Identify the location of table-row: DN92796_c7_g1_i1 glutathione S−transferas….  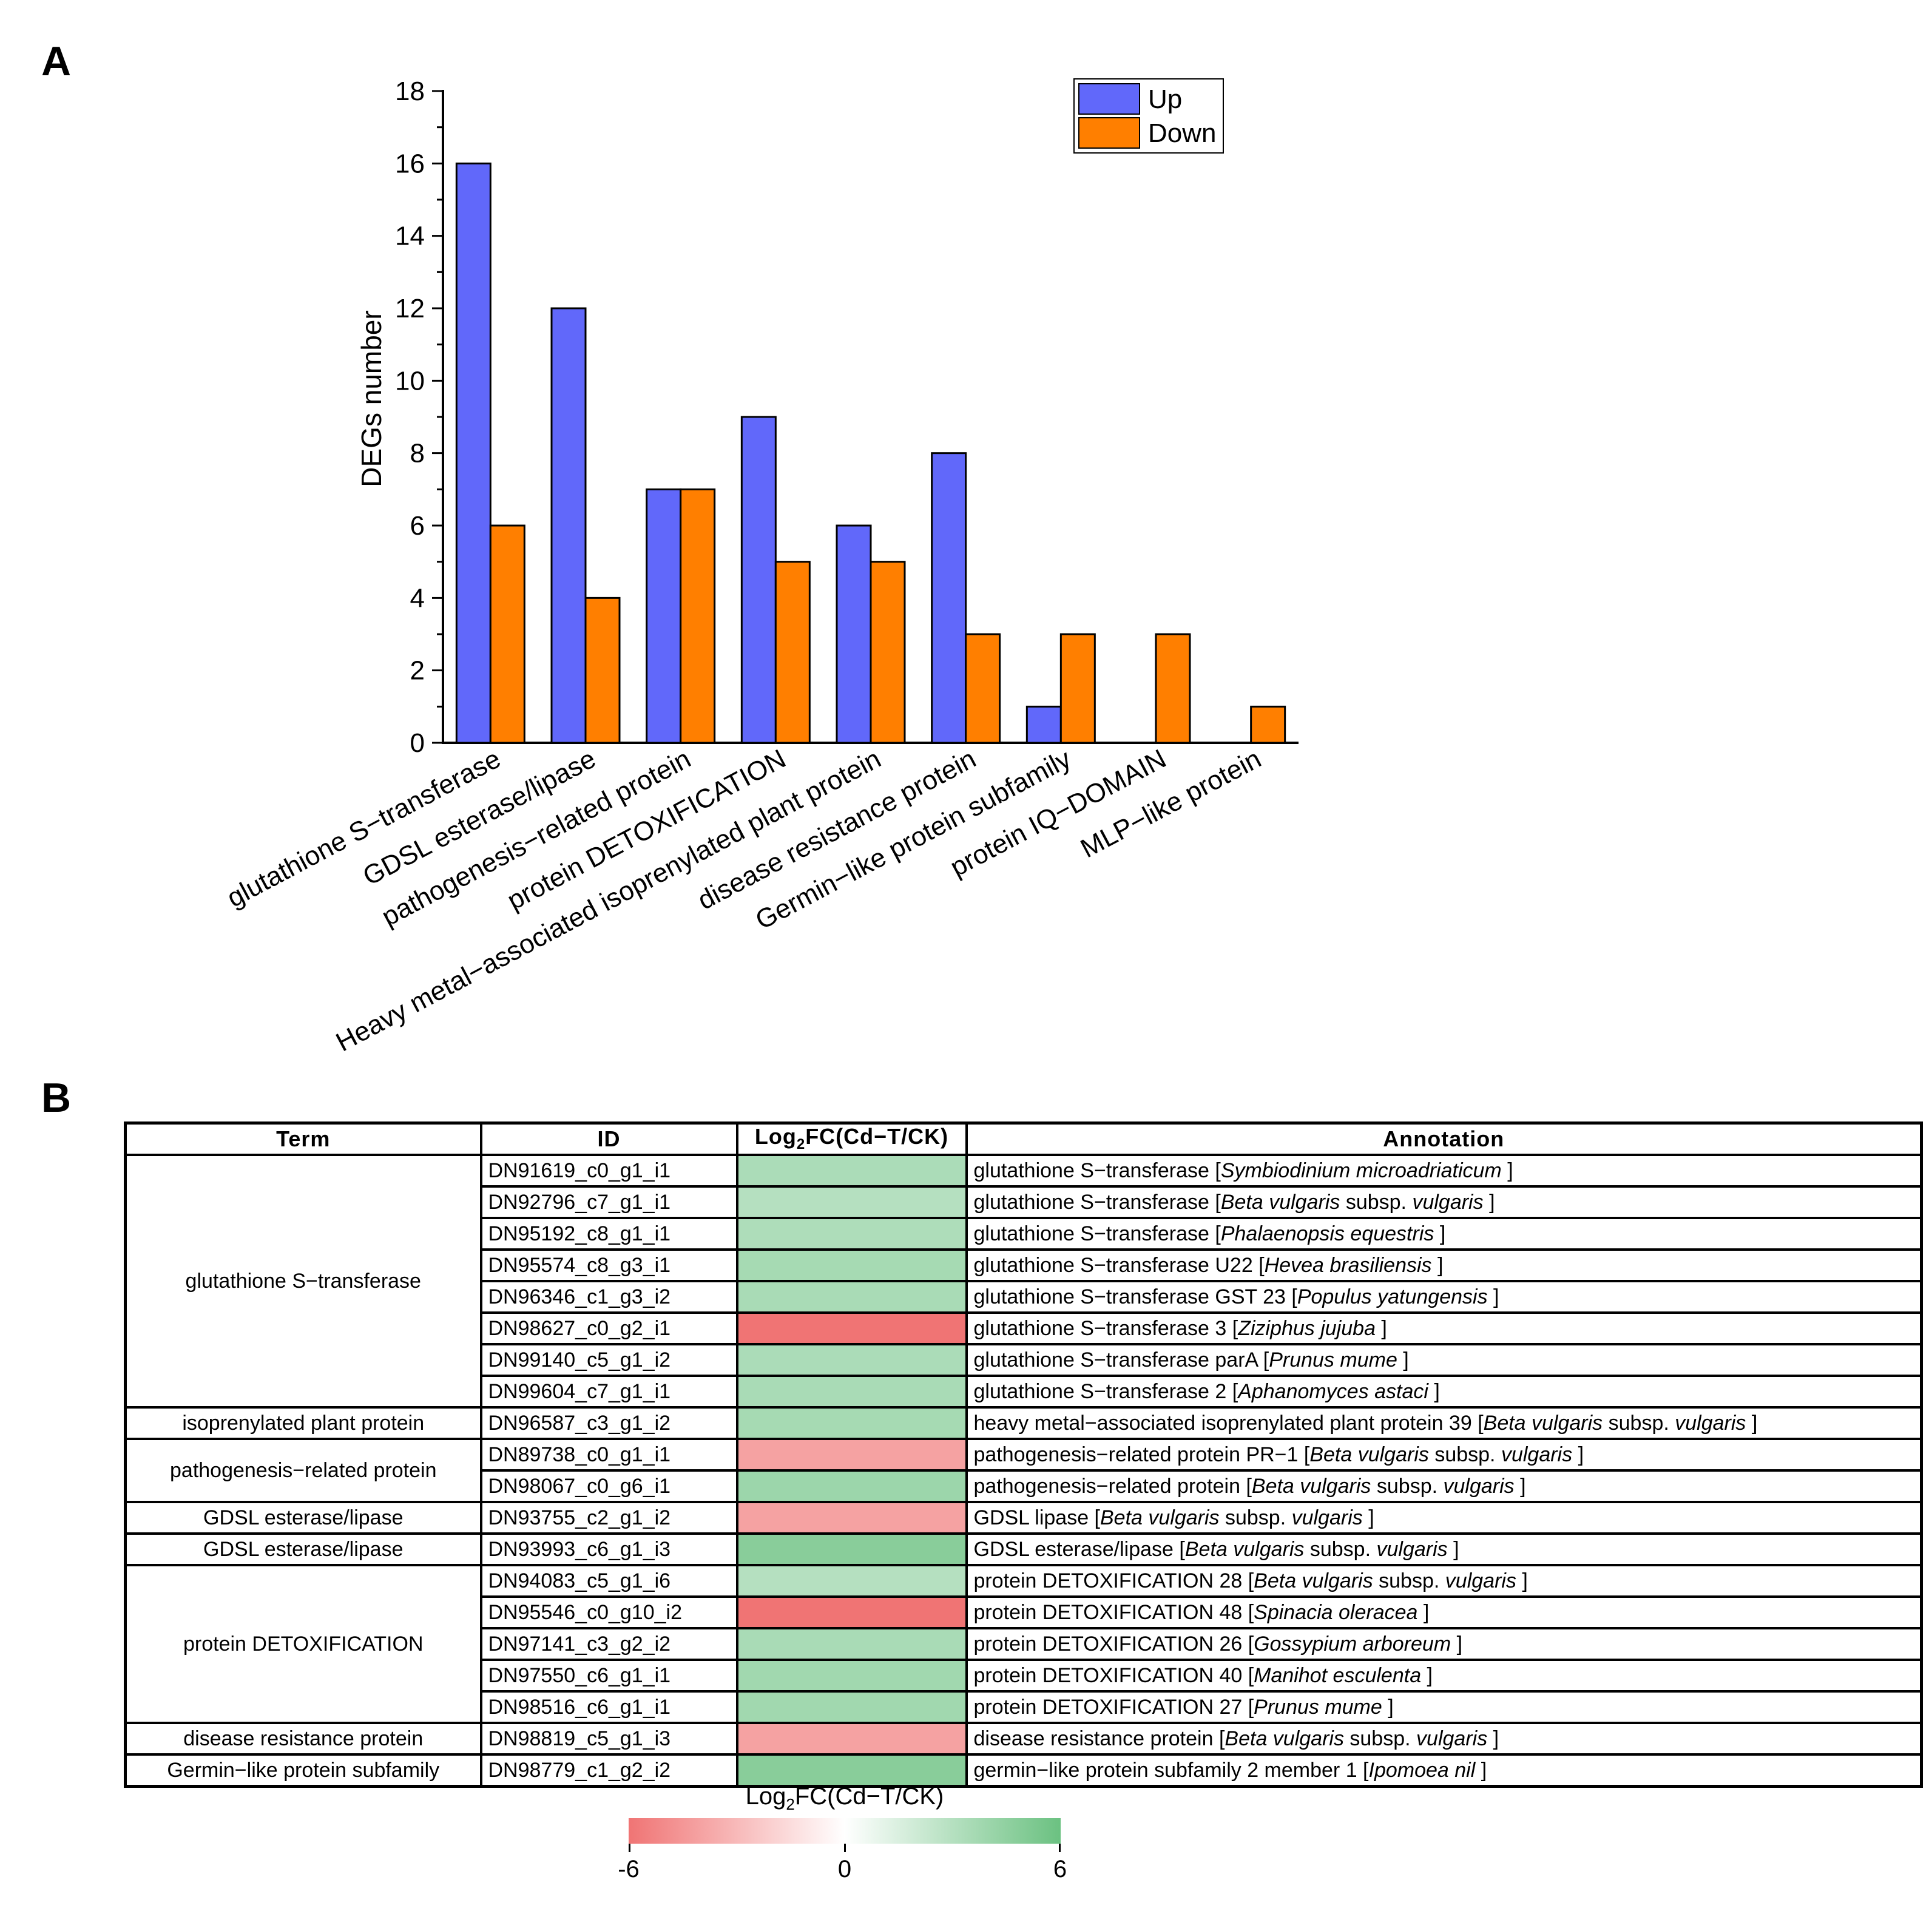
(1024, 1202).